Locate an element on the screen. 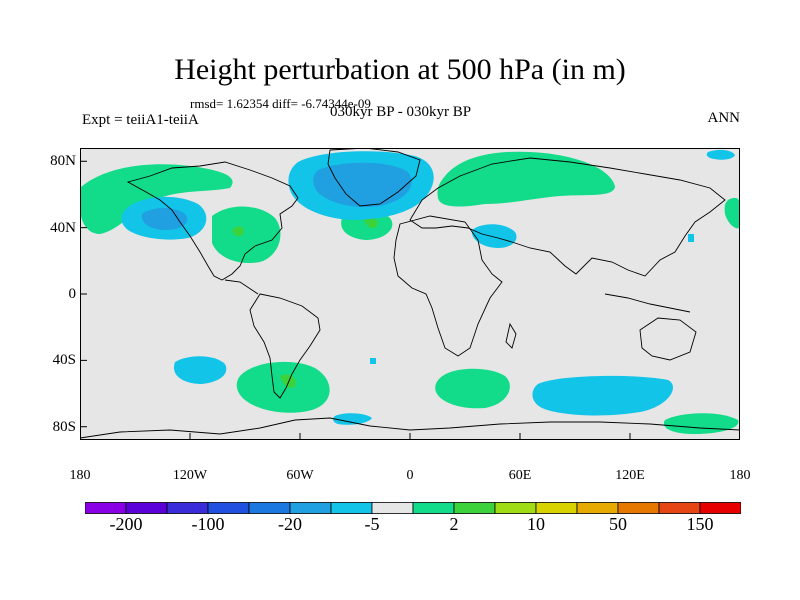 This screenshot has width=800, height=600. coastline-madagascar is located at coordinates (511, 335).